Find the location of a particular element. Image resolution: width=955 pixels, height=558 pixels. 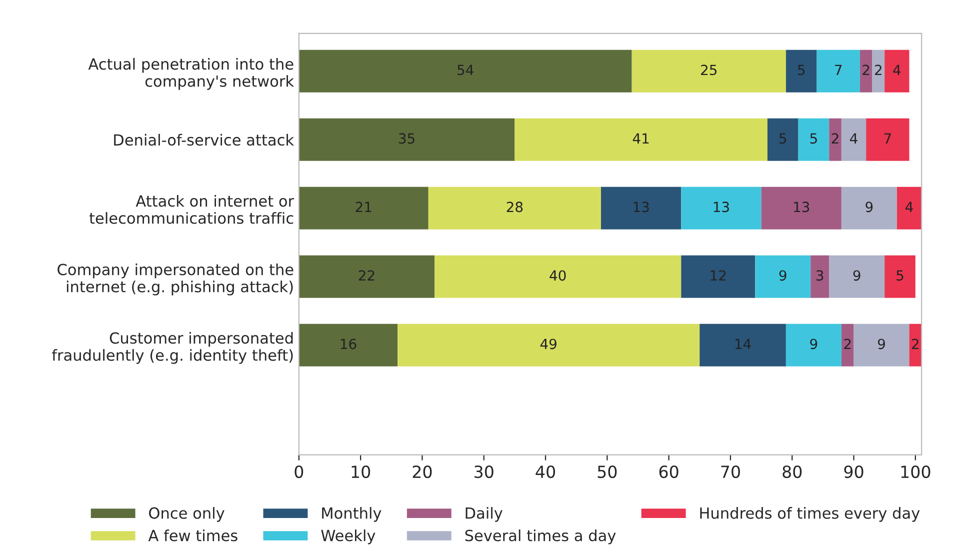

data-label: 54 is located at coordinates (466, 70).